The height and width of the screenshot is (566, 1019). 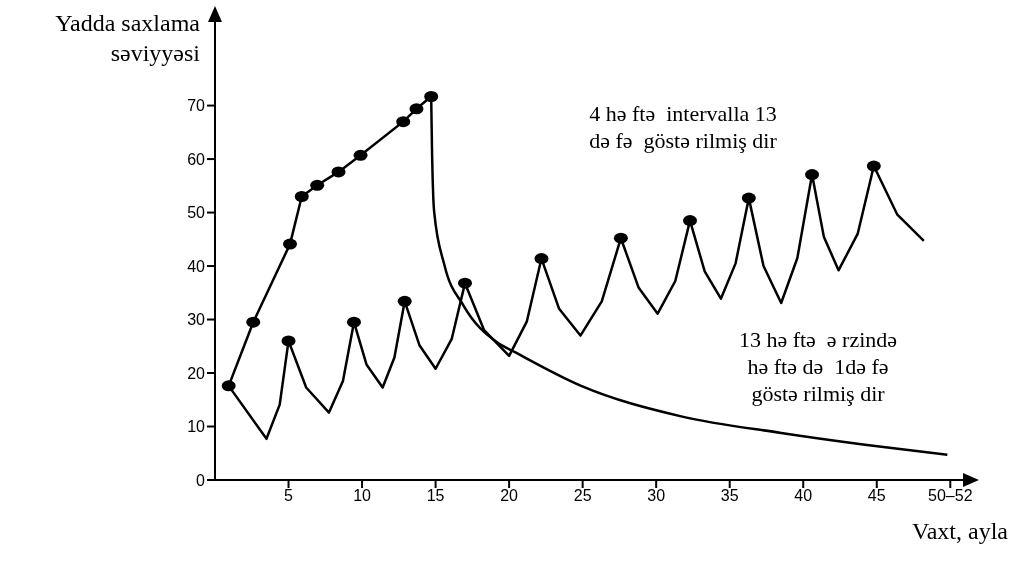 I want to click on annotation: 13 hə ftə ə rzində hə ftə də 1də fə göstə rilmiş dir, so click(x=818, y=366).